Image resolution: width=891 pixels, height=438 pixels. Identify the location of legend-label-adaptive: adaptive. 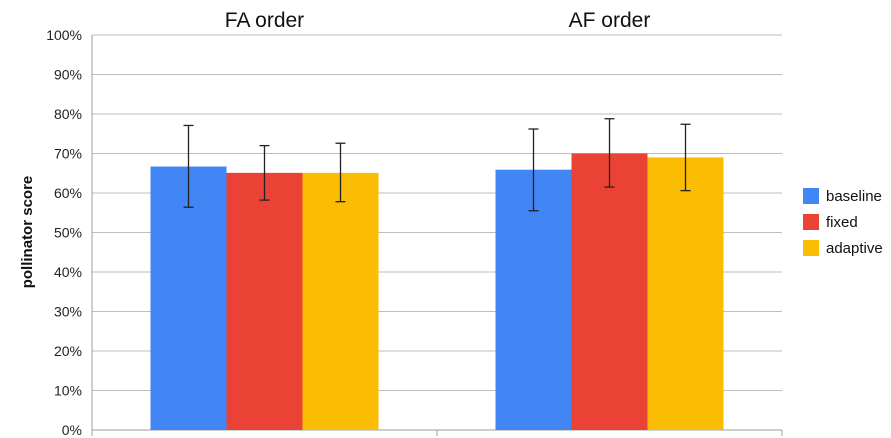
(854, 248).